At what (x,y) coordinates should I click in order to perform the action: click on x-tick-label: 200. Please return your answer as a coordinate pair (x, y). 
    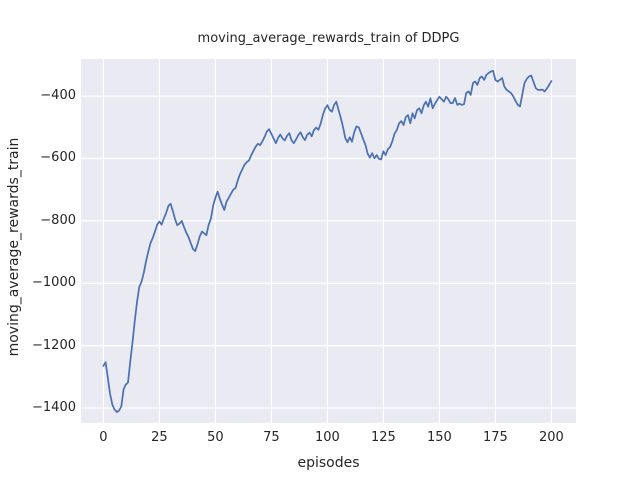
    Looking at the image, I should click on (551, 437).